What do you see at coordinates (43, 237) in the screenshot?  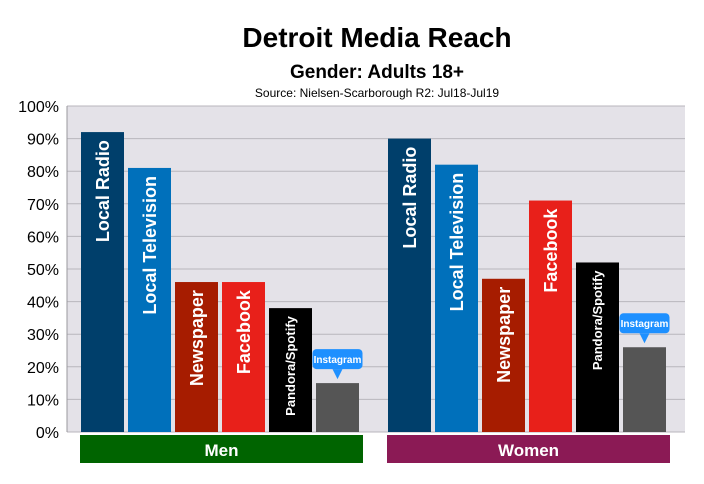 I see `y-tick-label: 60%` at bounding box center [43, 237].